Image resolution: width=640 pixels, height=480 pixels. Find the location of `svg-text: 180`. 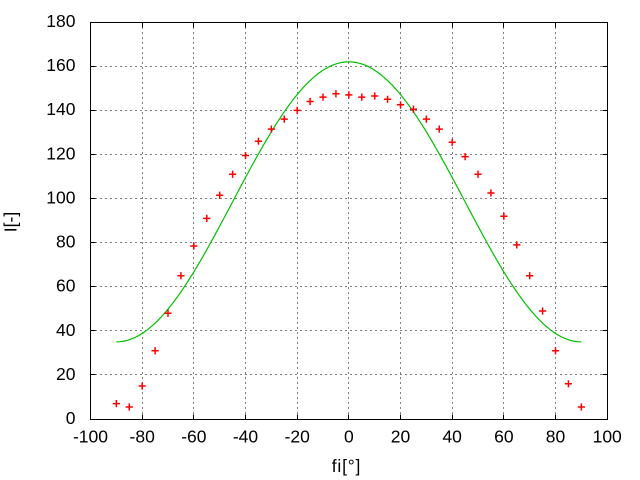

svg-text: 180 is located at coordinates (60, 21).